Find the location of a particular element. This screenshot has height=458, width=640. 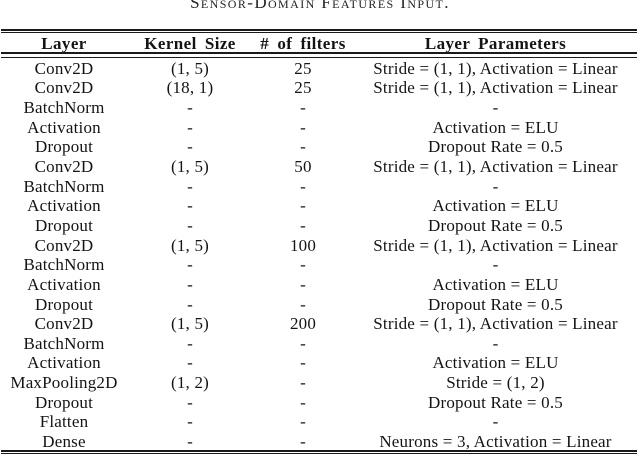

cell-layer: Flatten is located at coordinates (64, 422).